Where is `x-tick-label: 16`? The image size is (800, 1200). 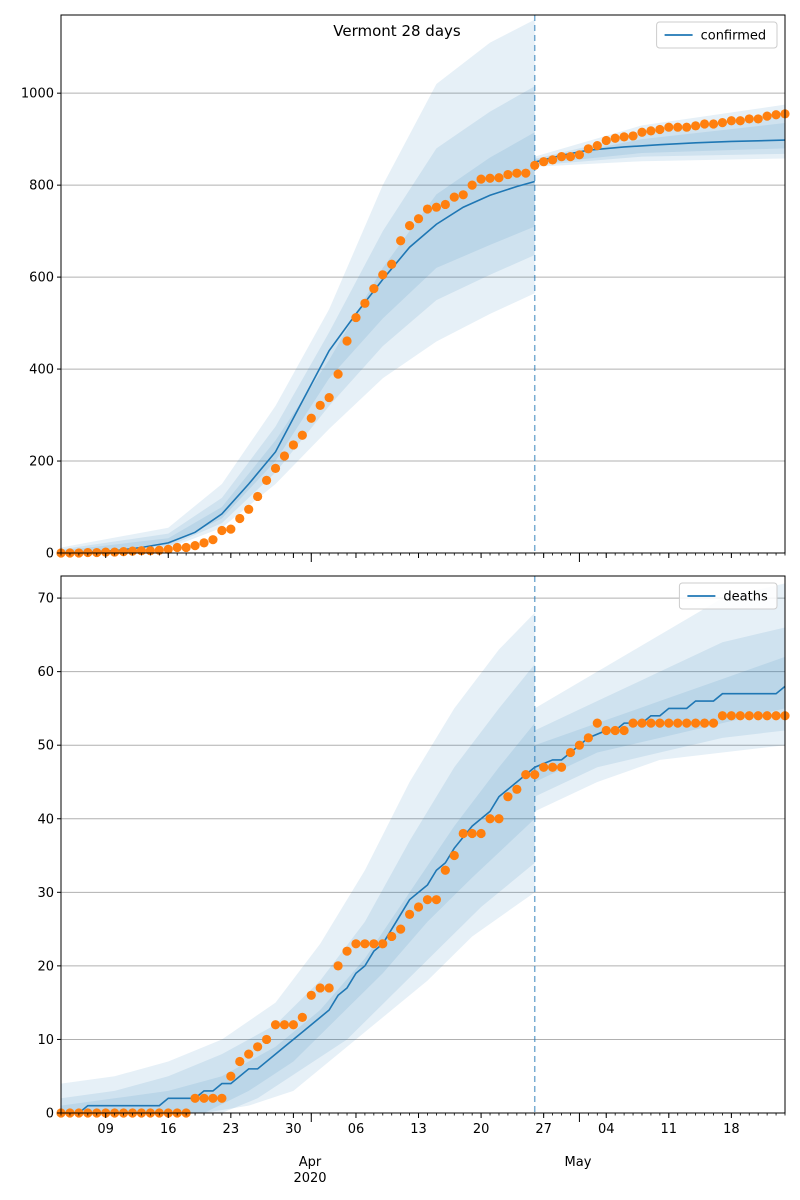
x-tick-label: 16 is located at coordinates (168, 1129).